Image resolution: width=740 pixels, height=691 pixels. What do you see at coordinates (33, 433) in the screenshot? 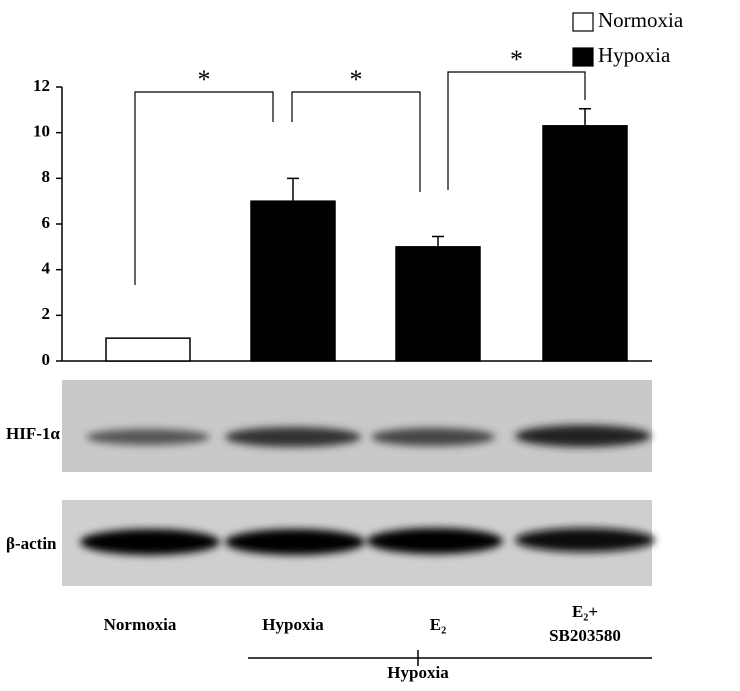
I see `blot-label: HIF-1α` at bounding box center [33, 433].